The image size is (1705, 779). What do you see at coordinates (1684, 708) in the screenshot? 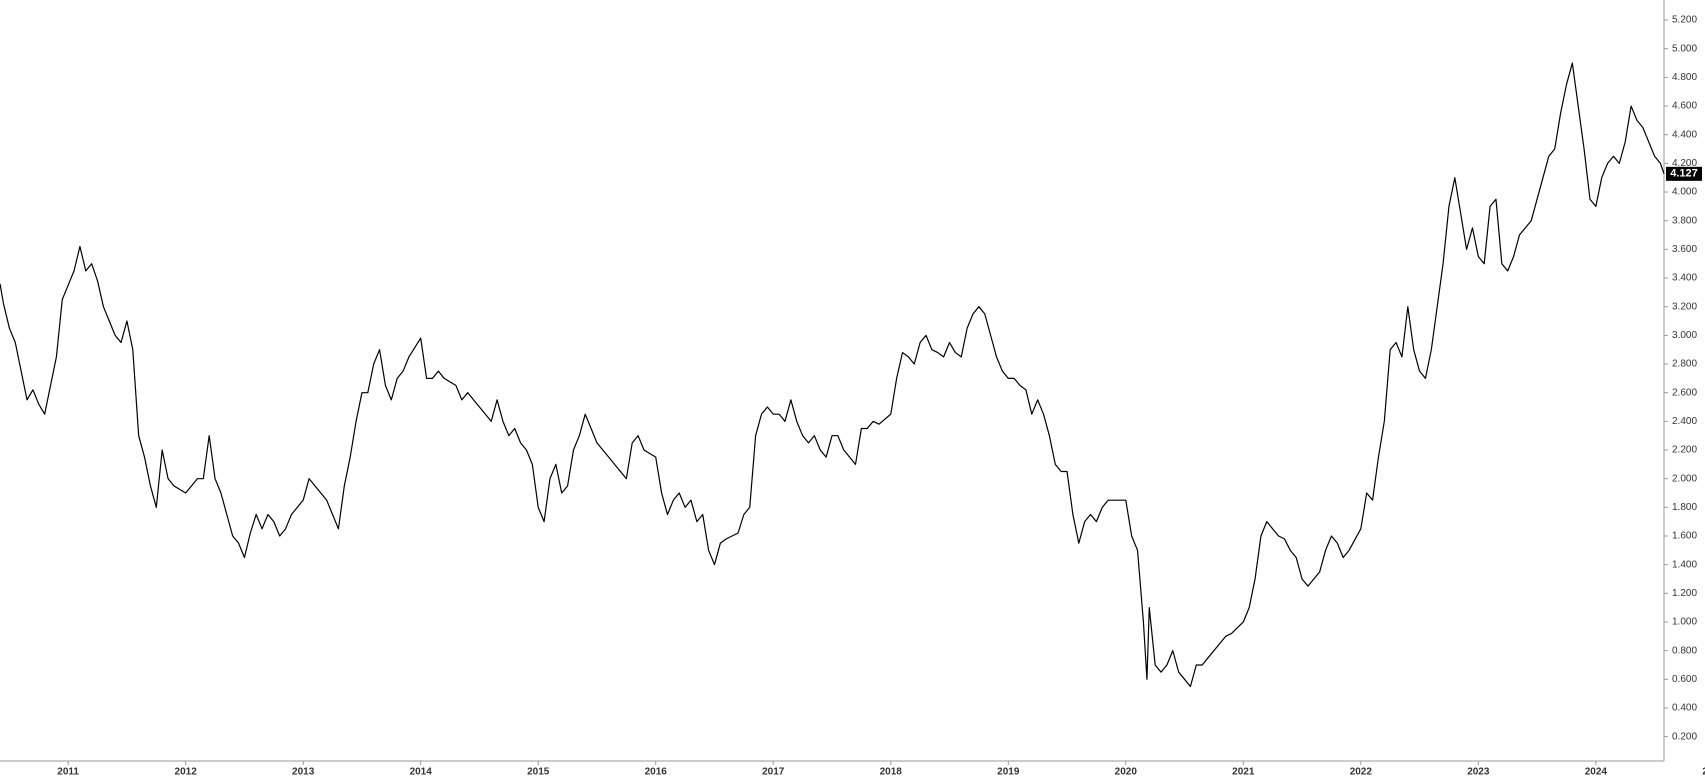
I see `y-tick-label: 0.400` at bounding box center [1684, 708].